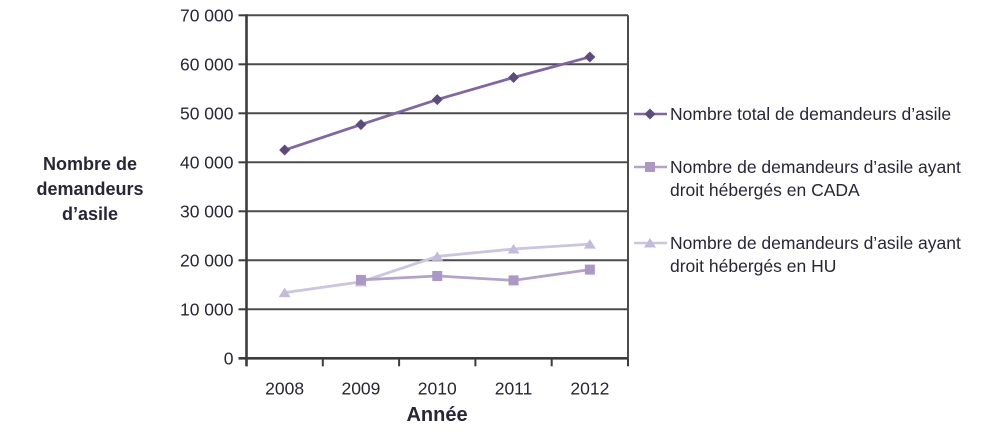 Image resolution: width=991 pixels, height=441 pixels. Describe the element at coordinates (207, 260) in the screenshot. I see `y-tick-label: 20 000` at that location.